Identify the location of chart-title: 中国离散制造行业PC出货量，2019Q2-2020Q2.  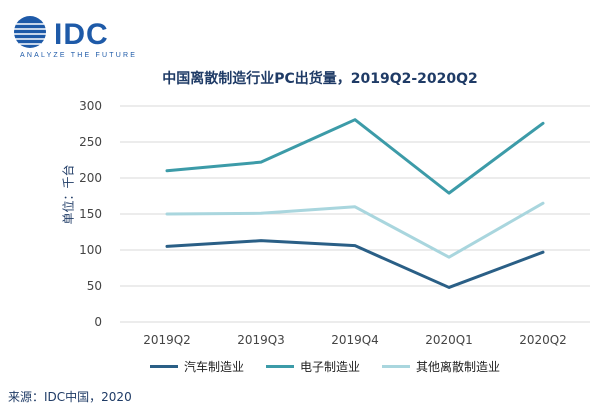
(320, 79).